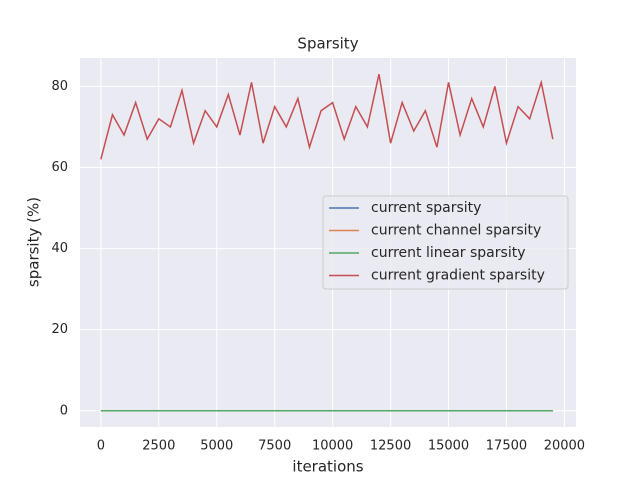 This screenshot has width=640, height=480. What do you see at coordinates (216, 446) in the screenshot?
I see `x-tick-label: 5000` at bounding box center [216, 446].